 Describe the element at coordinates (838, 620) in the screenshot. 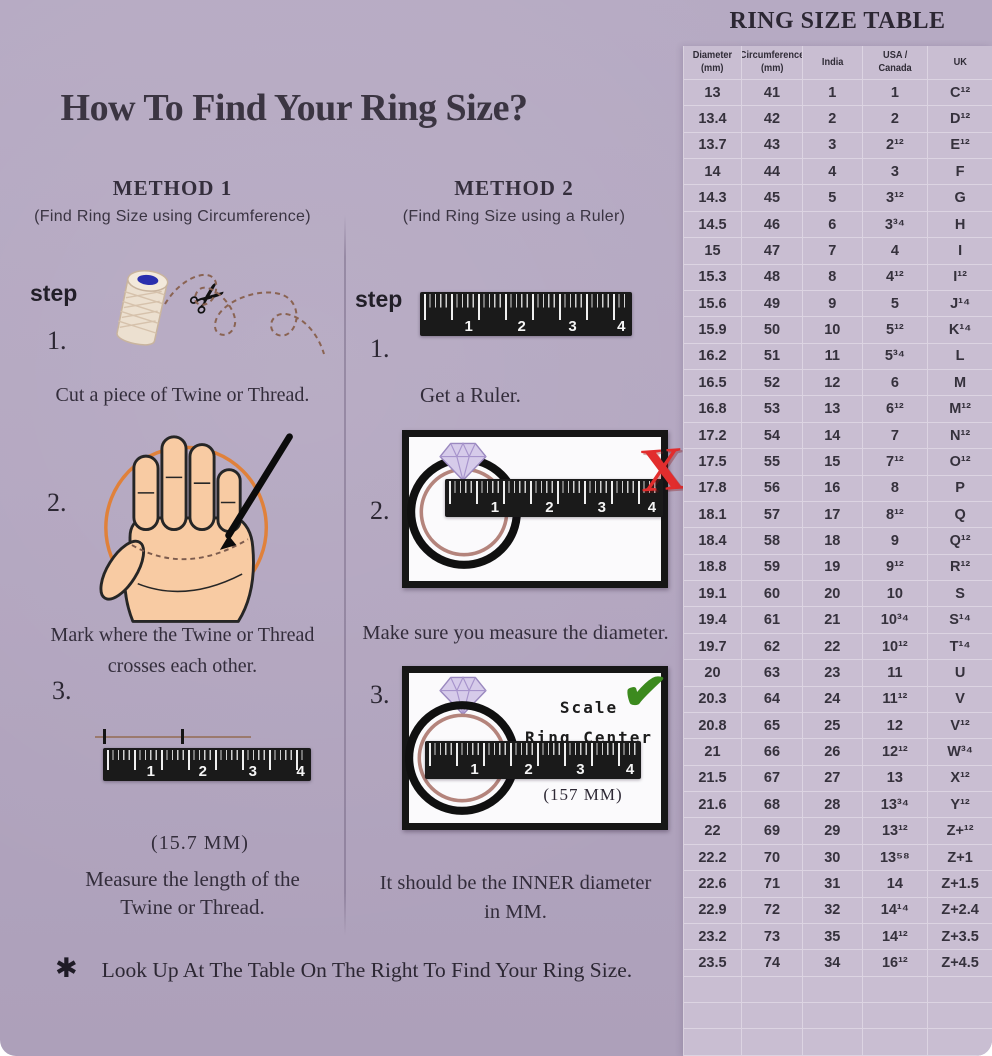

I see `table-row: 19.4 61 21 10³⁴ S¹⁴` at that location.